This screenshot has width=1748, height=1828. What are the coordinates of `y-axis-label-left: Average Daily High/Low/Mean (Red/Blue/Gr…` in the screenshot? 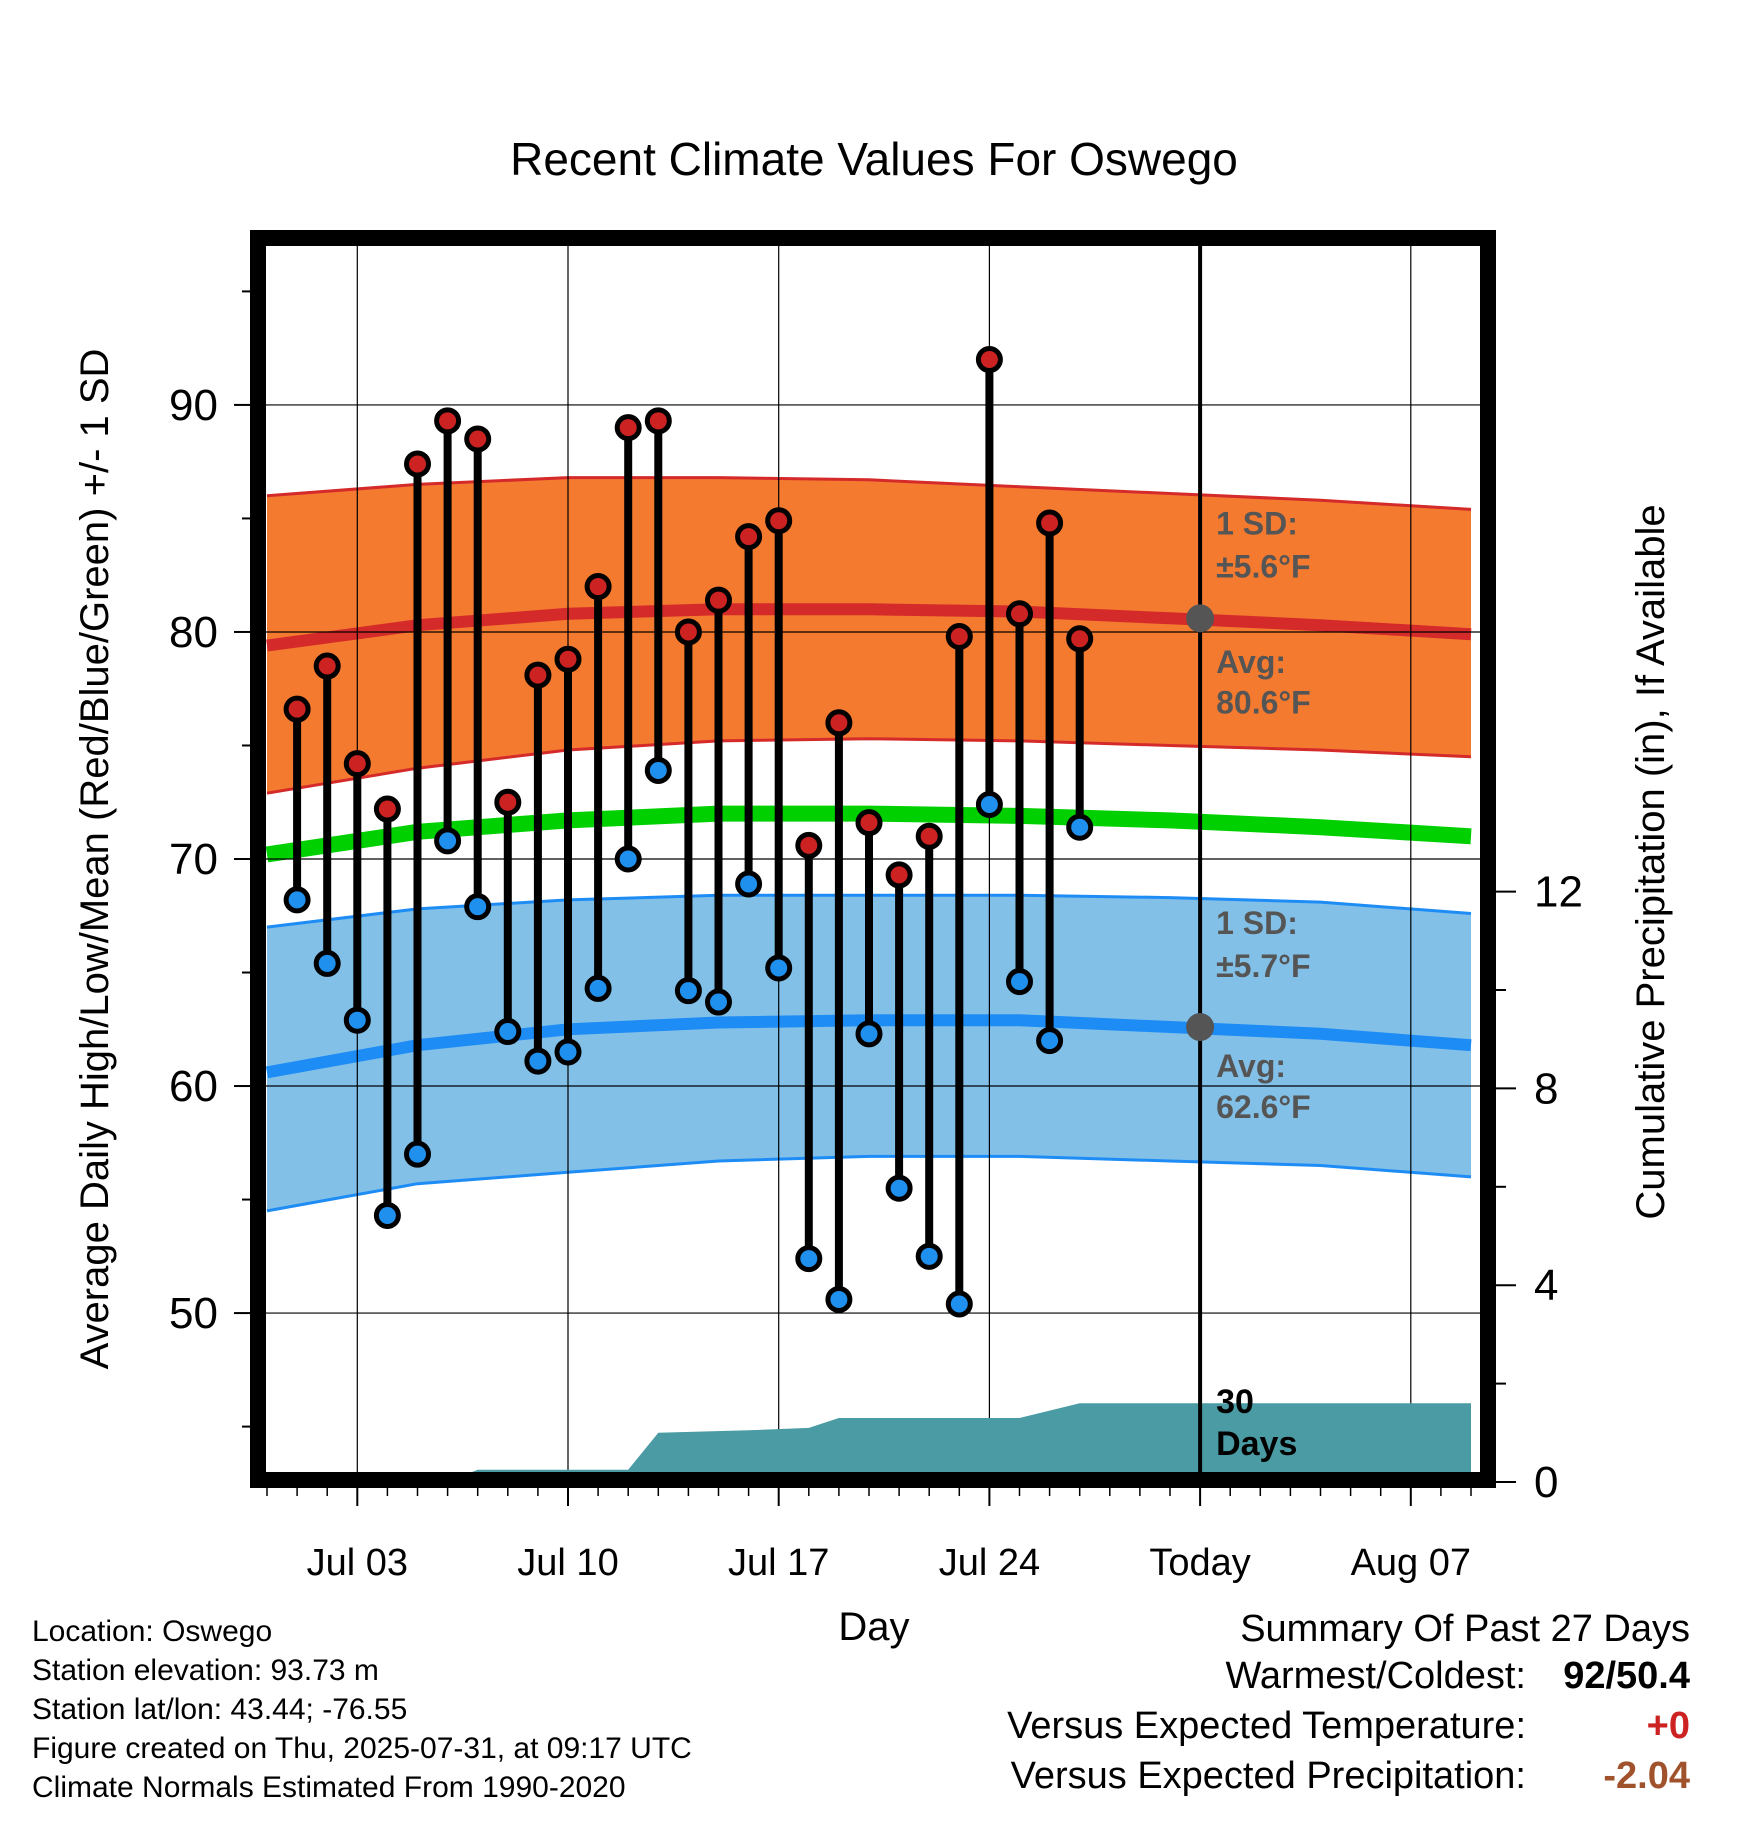 It's located at (95, 859).